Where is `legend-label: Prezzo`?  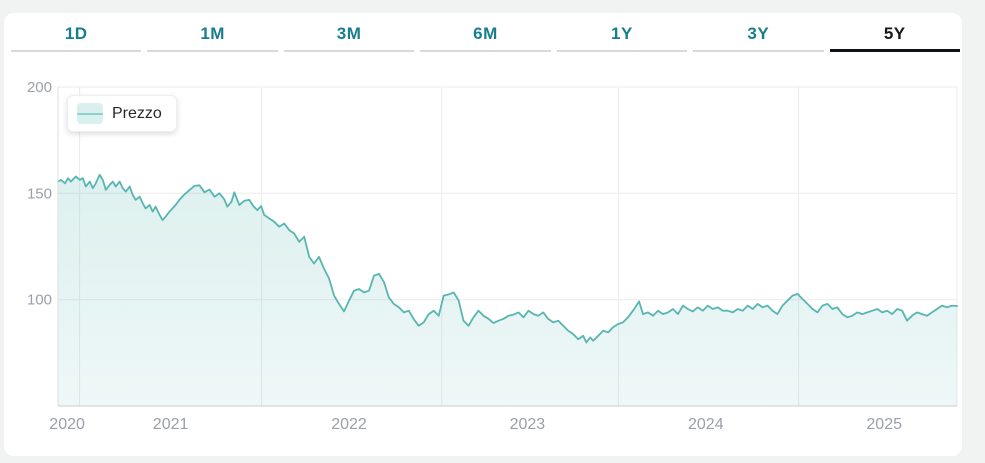
legend-label: Prezzo is located at coordinates (137, 113).